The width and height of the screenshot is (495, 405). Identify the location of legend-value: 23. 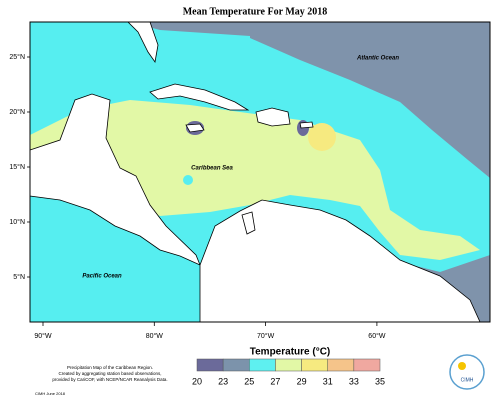
(223, 381).